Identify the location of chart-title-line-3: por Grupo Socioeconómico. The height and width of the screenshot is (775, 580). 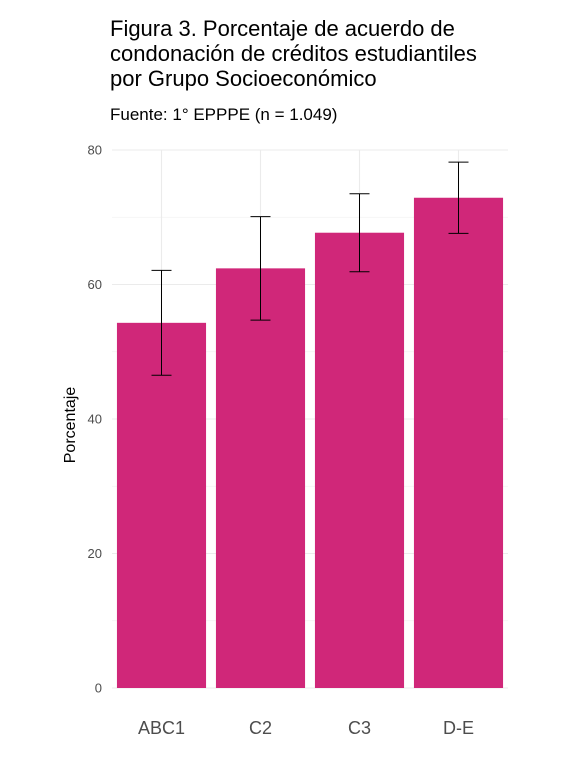
(243, 78).